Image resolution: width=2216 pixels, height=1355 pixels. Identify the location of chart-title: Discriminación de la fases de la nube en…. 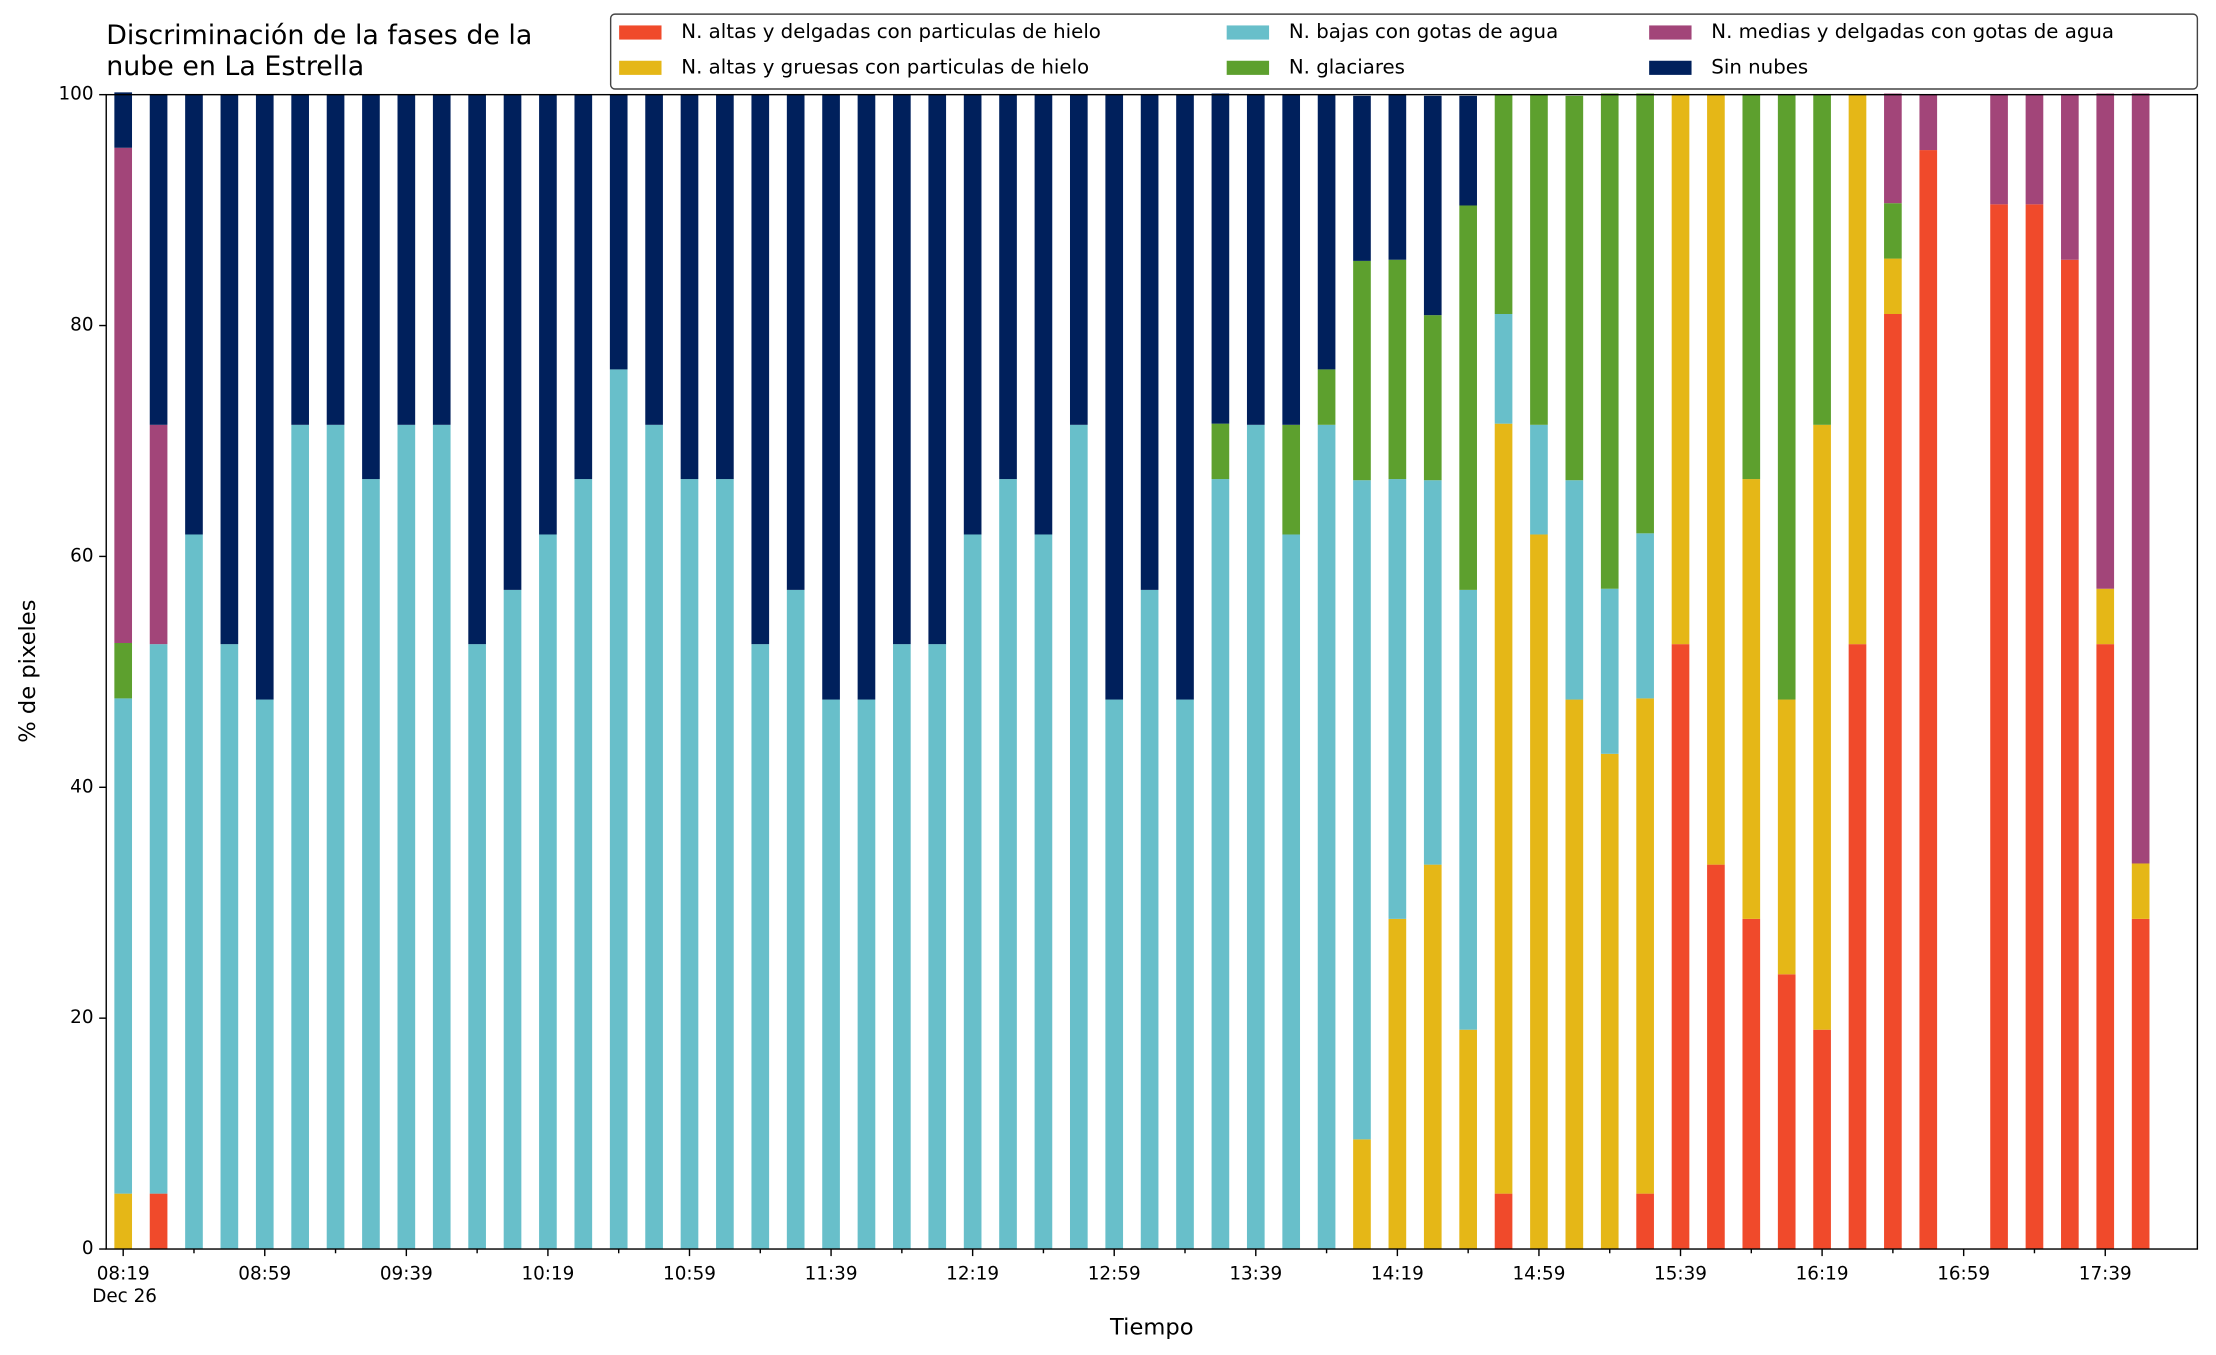
(319, 50).